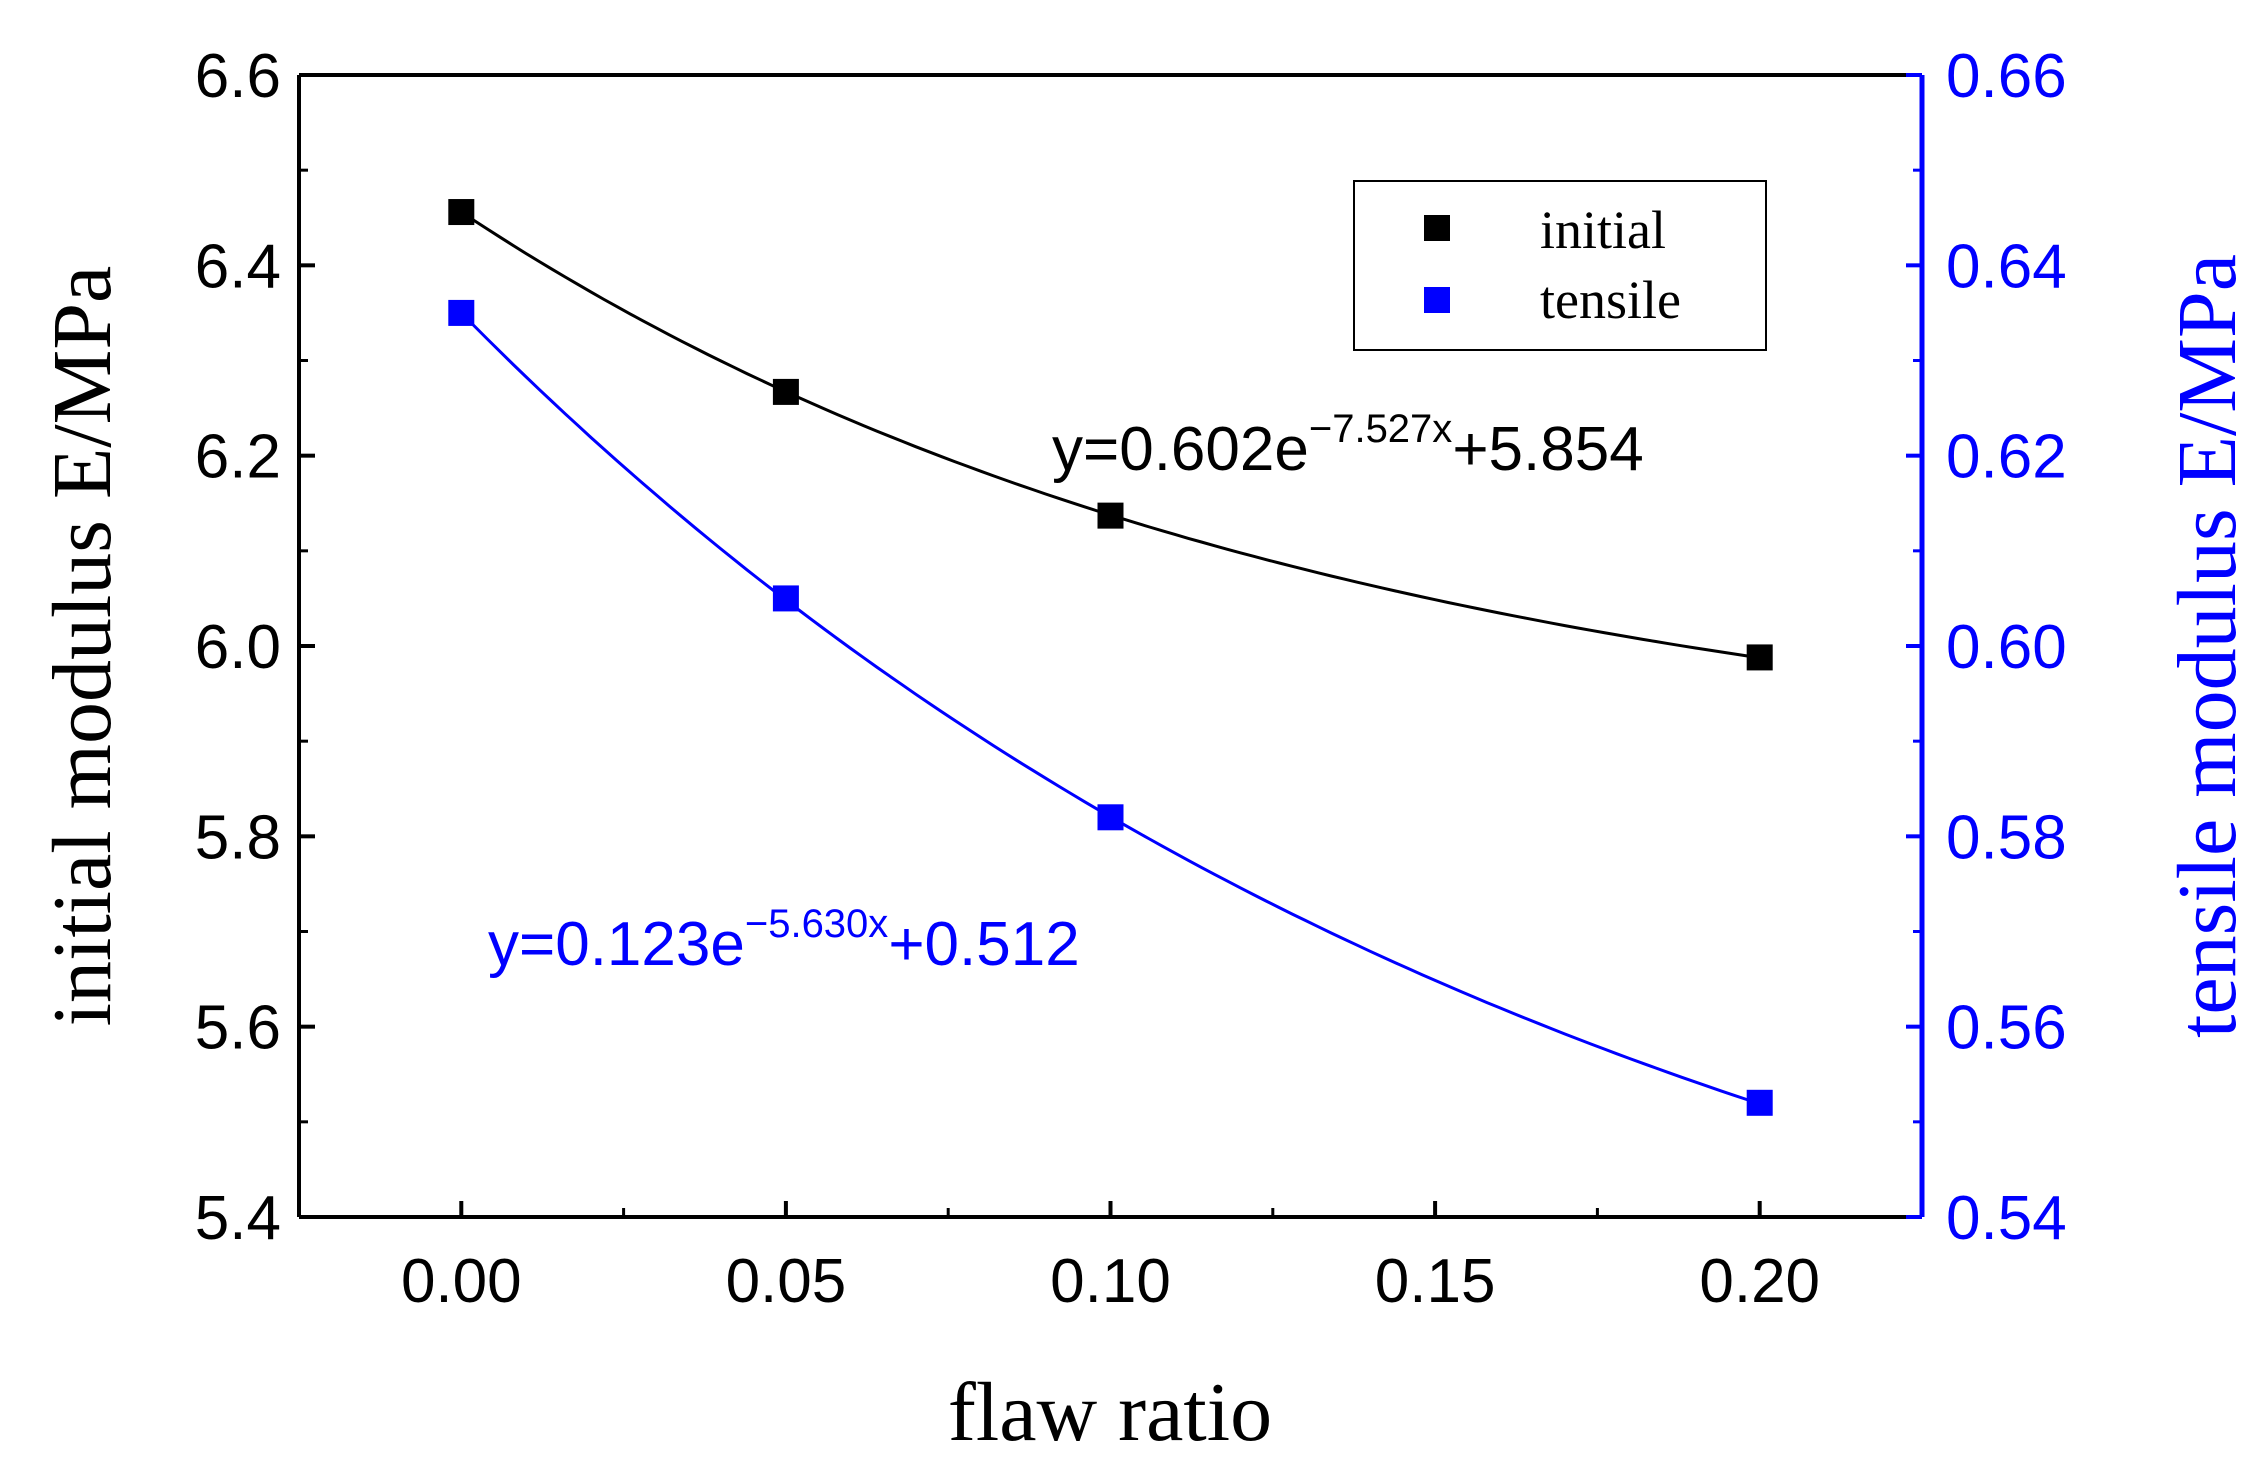 Image resolution: width=2266 pixels, height=1477 pixels. Describe the element at coordinates (1110, 1412) in the screenshot. I see `x-axis-title: flaw ratio` at that location.